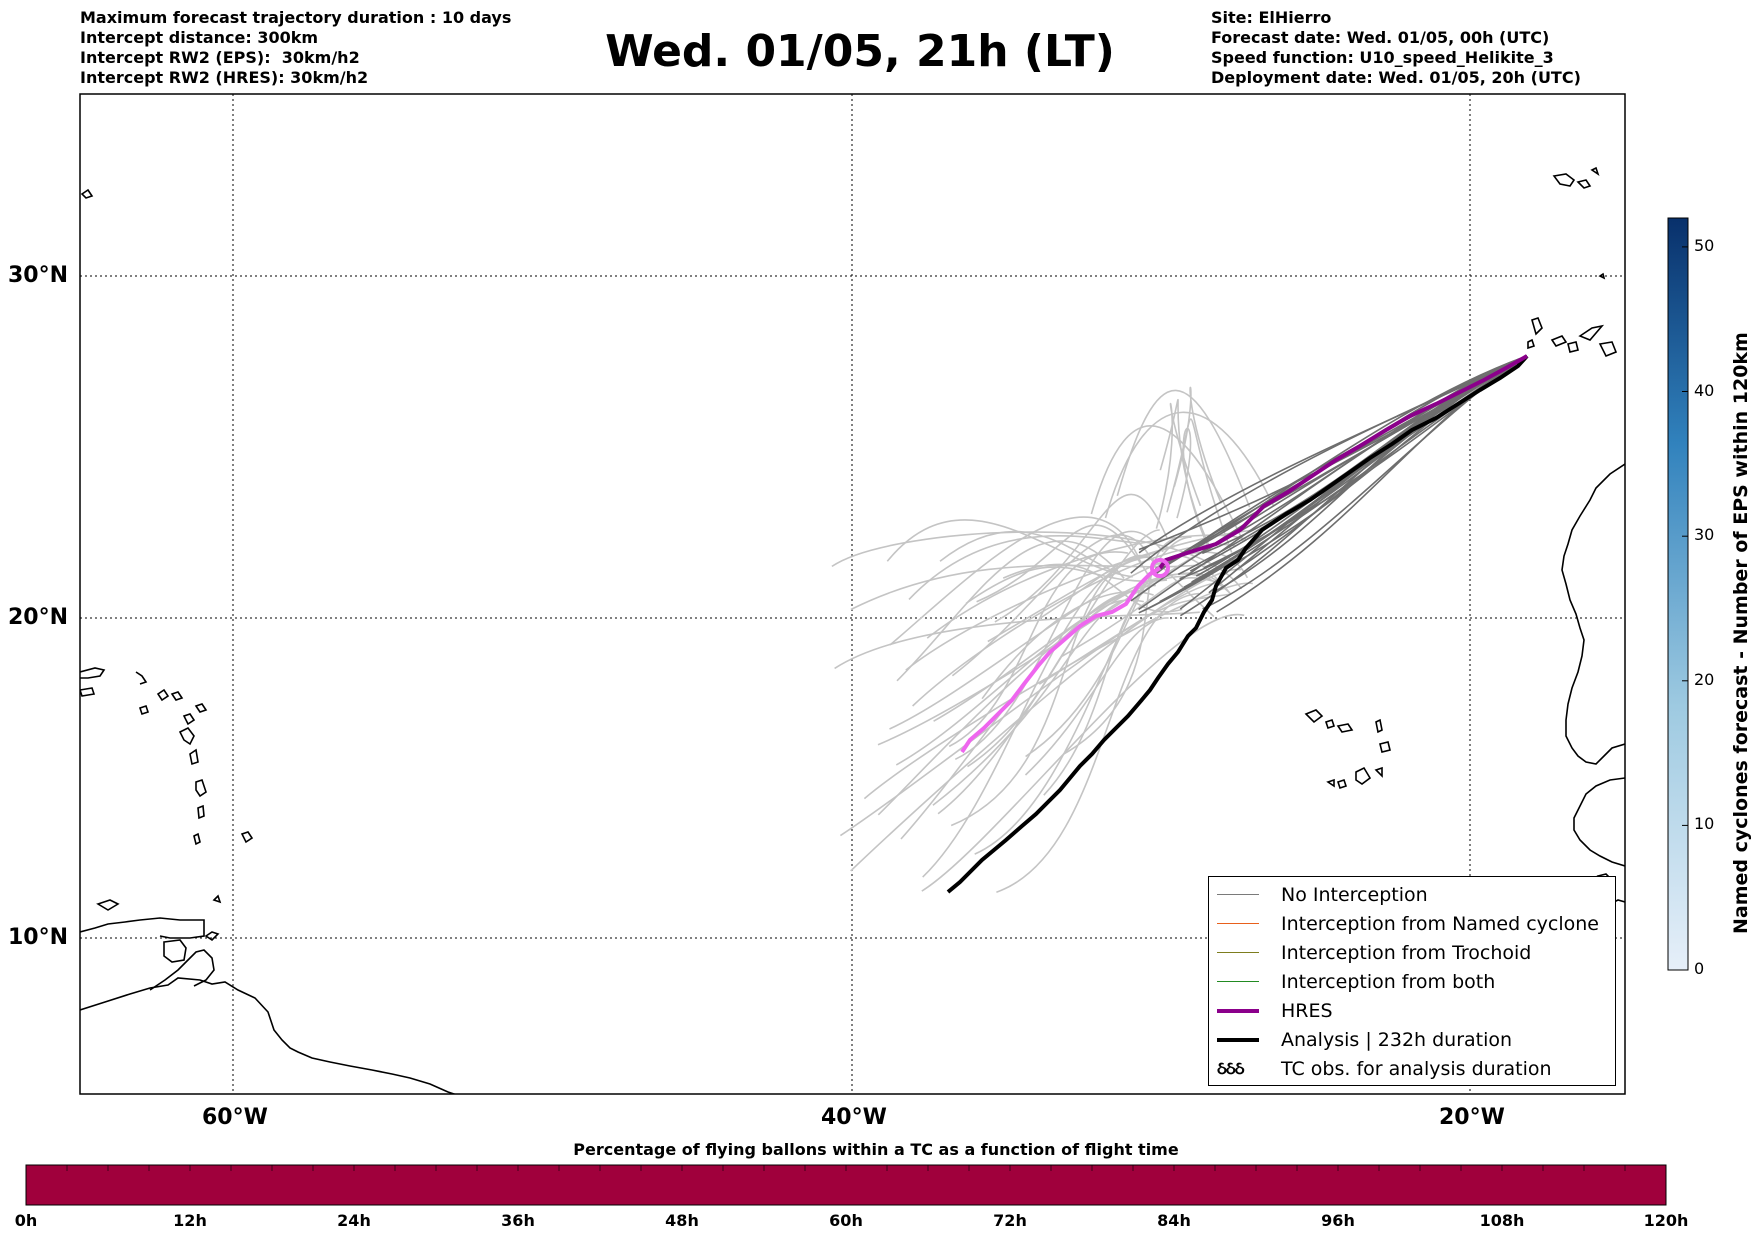 This screenshot has width=1752, height=1241. Describe the element at coordinates (1238, 923) in the screenshot. I see `legend-swatch-named-cyclone` at that location.